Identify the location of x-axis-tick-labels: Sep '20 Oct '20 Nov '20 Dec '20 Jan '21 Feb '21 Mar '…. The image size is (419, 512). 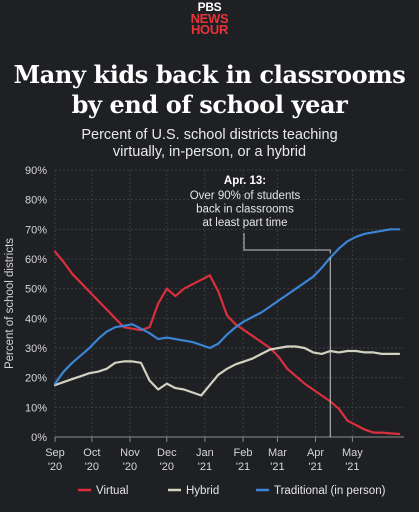
(204, 460).